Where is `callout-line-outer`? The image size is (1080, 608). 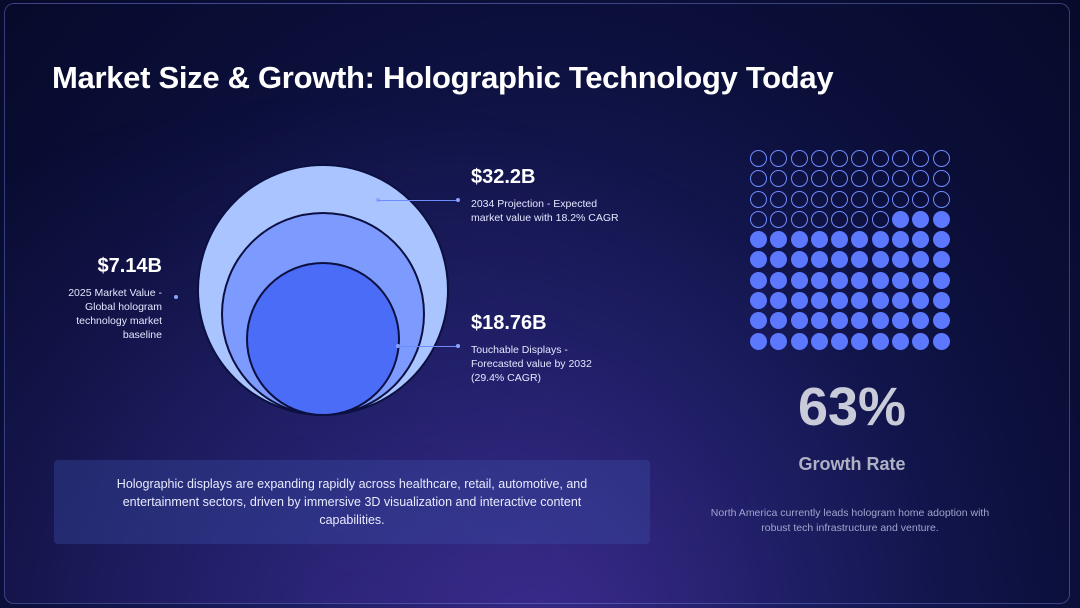 callout-line-outer is located at coordinates (418, 200).